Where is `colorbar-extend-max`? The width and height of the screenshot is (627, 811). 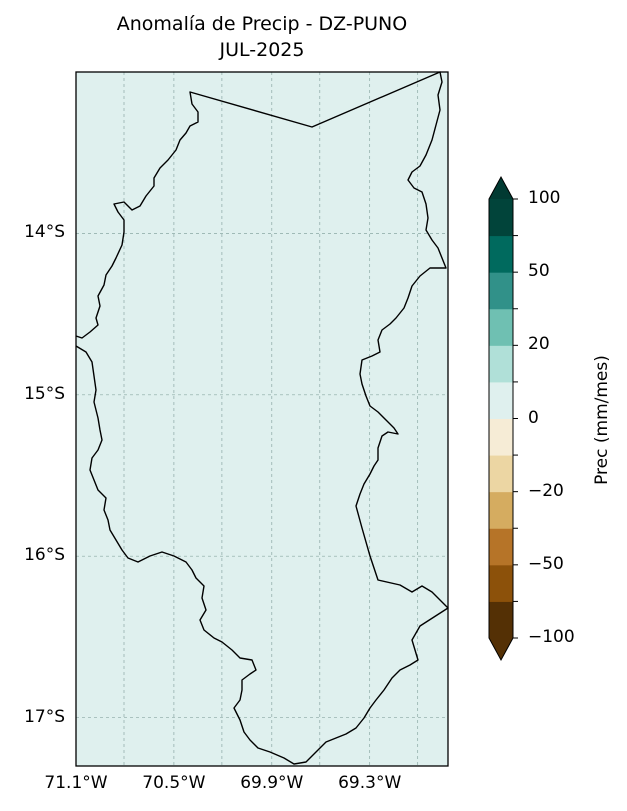 colorbar-extend-max is located at coordinates (501, 188).